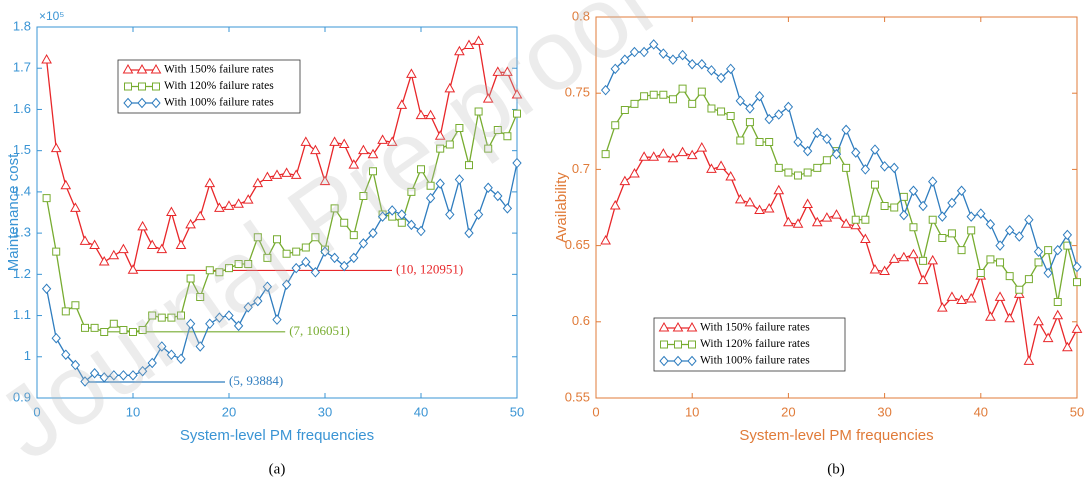 This screenshot has height=482, width=1084. I want to click on legend-label: With 150% failure rates, so click(755, 328).